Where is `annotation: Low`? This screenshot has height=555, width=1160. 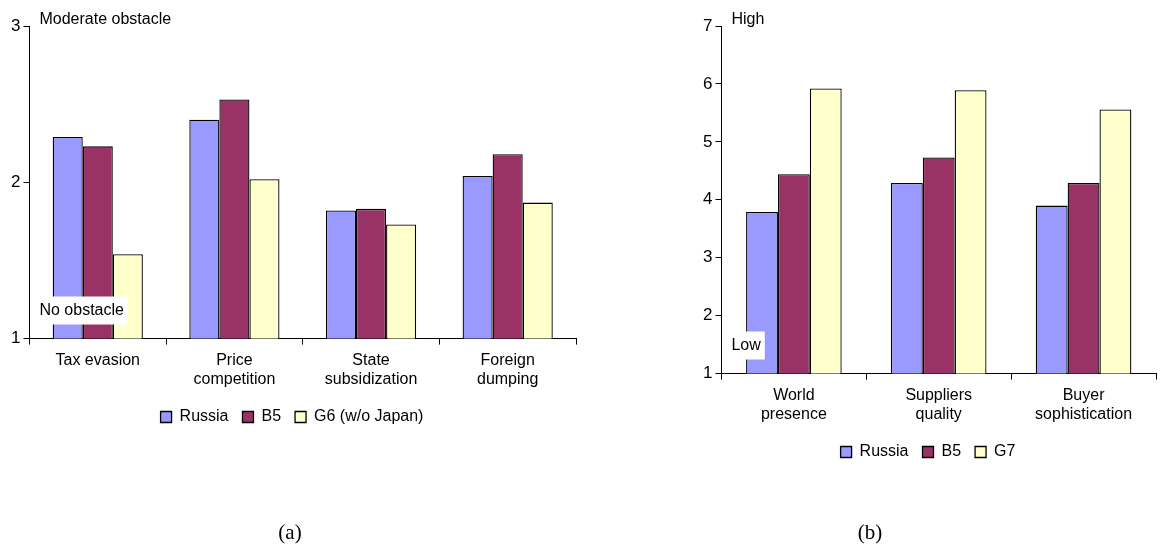 annotation: Low is located at coordinates (746, 345).